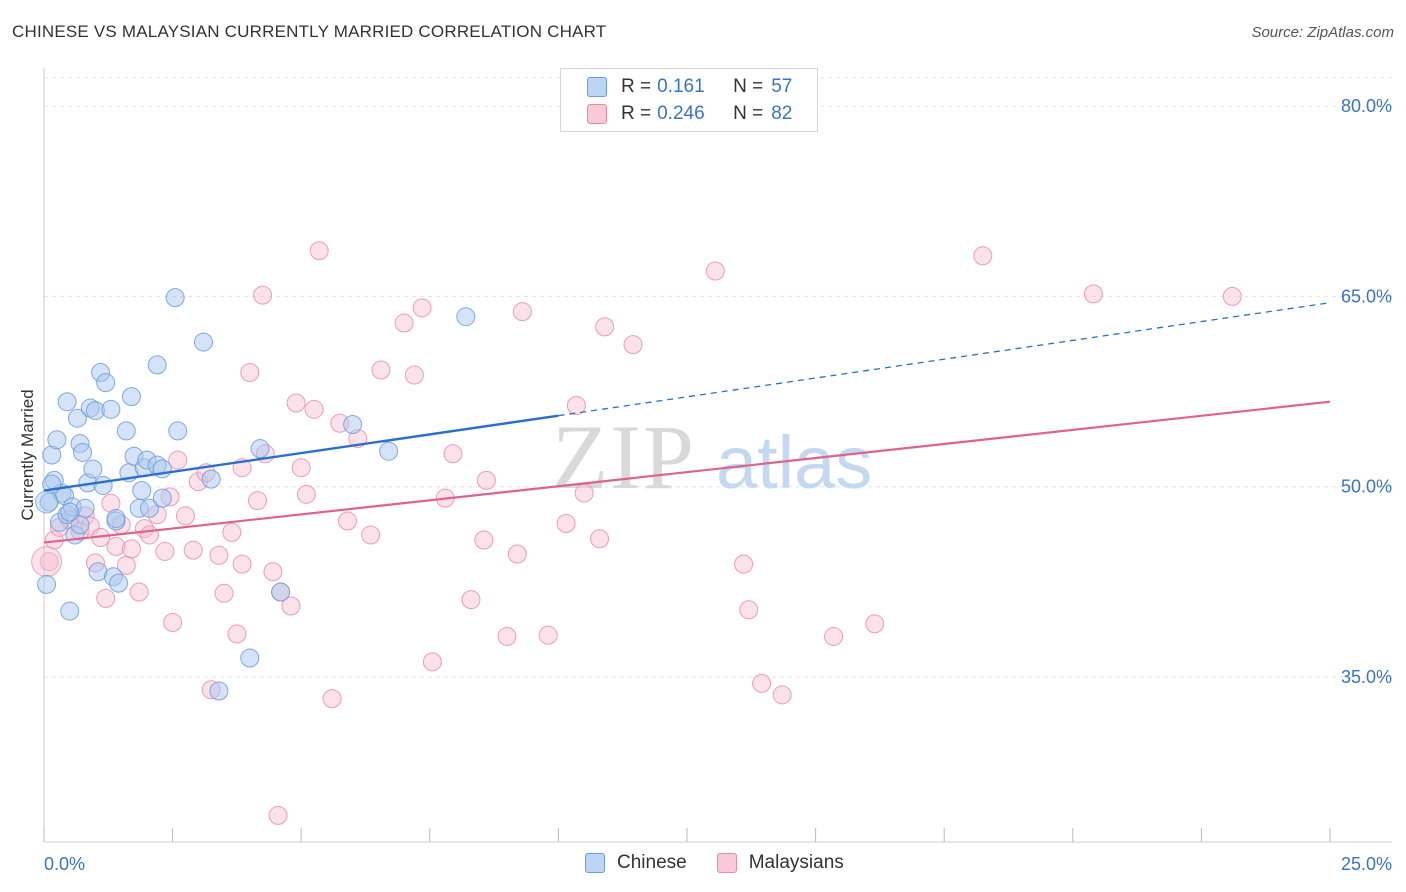 This screenshot has height=892, width=1406. Describe the element at coordinates (624, 457) in the screenshot. I see `watermark-zip: ZIP` at that location.